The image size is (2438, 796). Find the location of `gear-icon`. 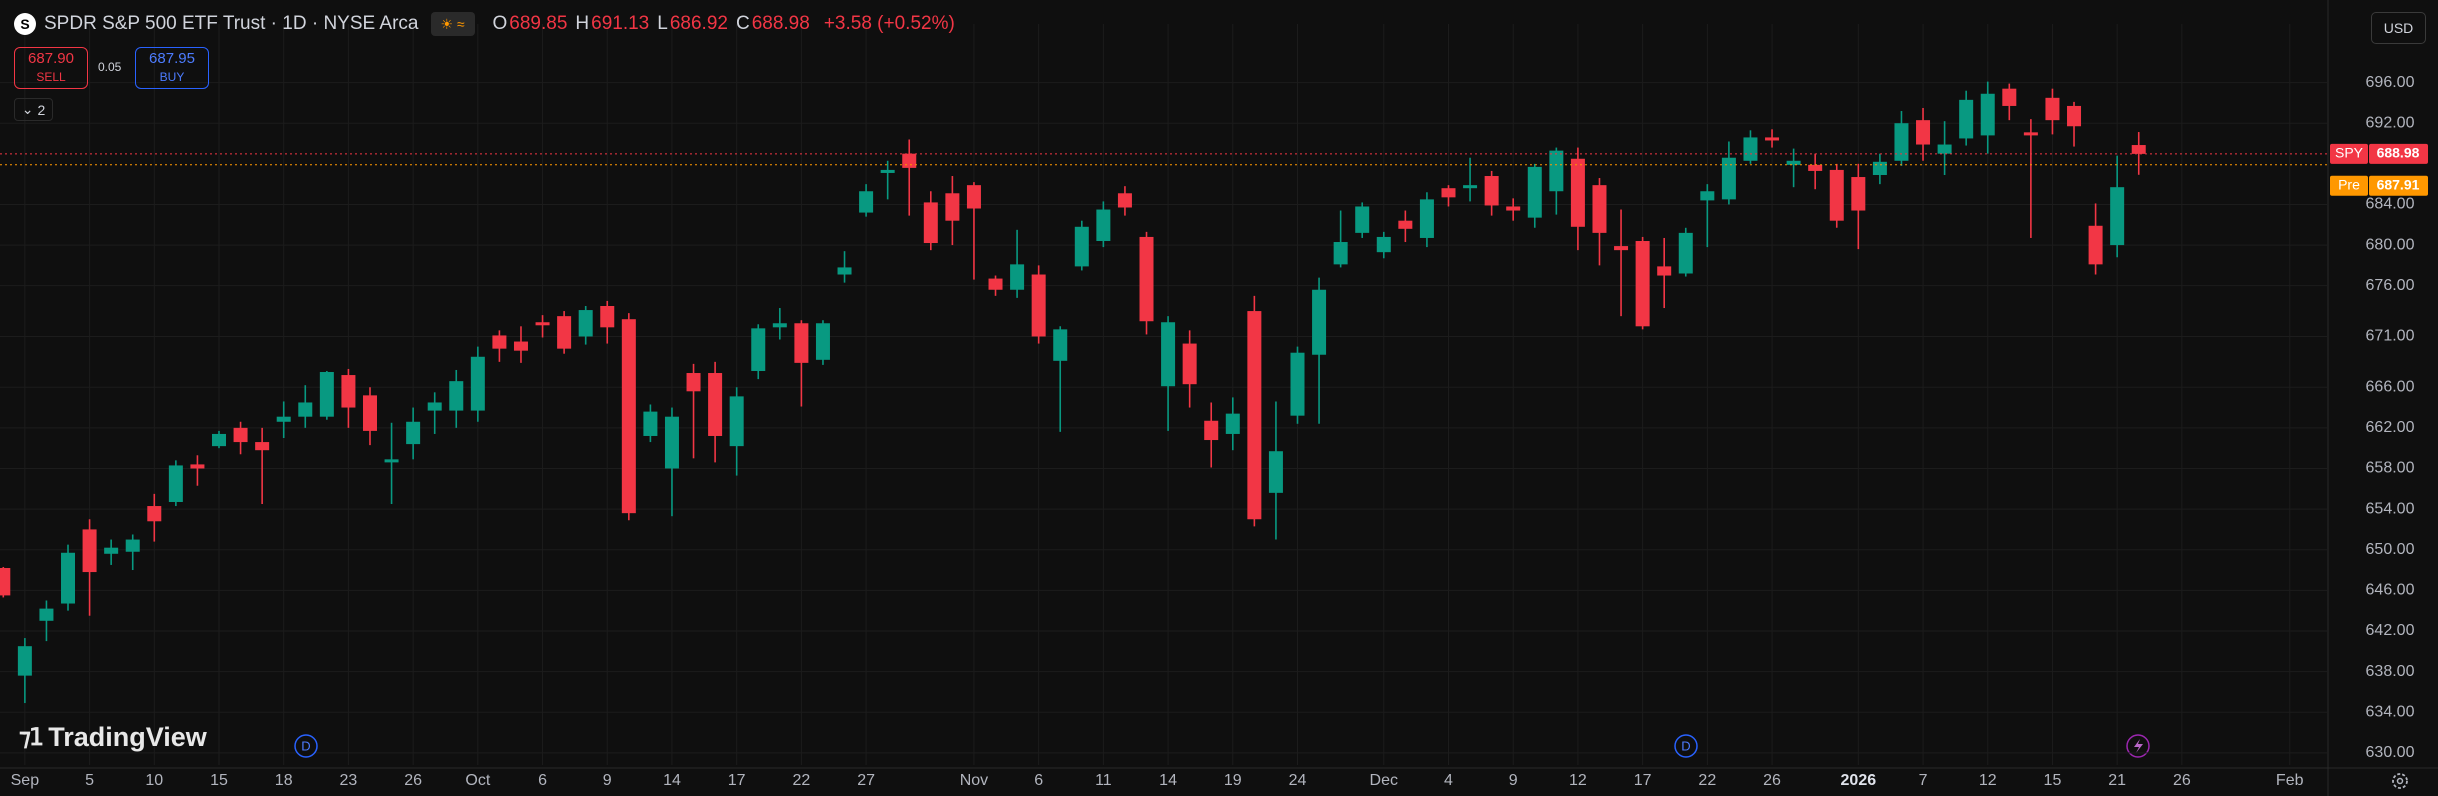

gear-icon is located at coordinates (2400, 781).